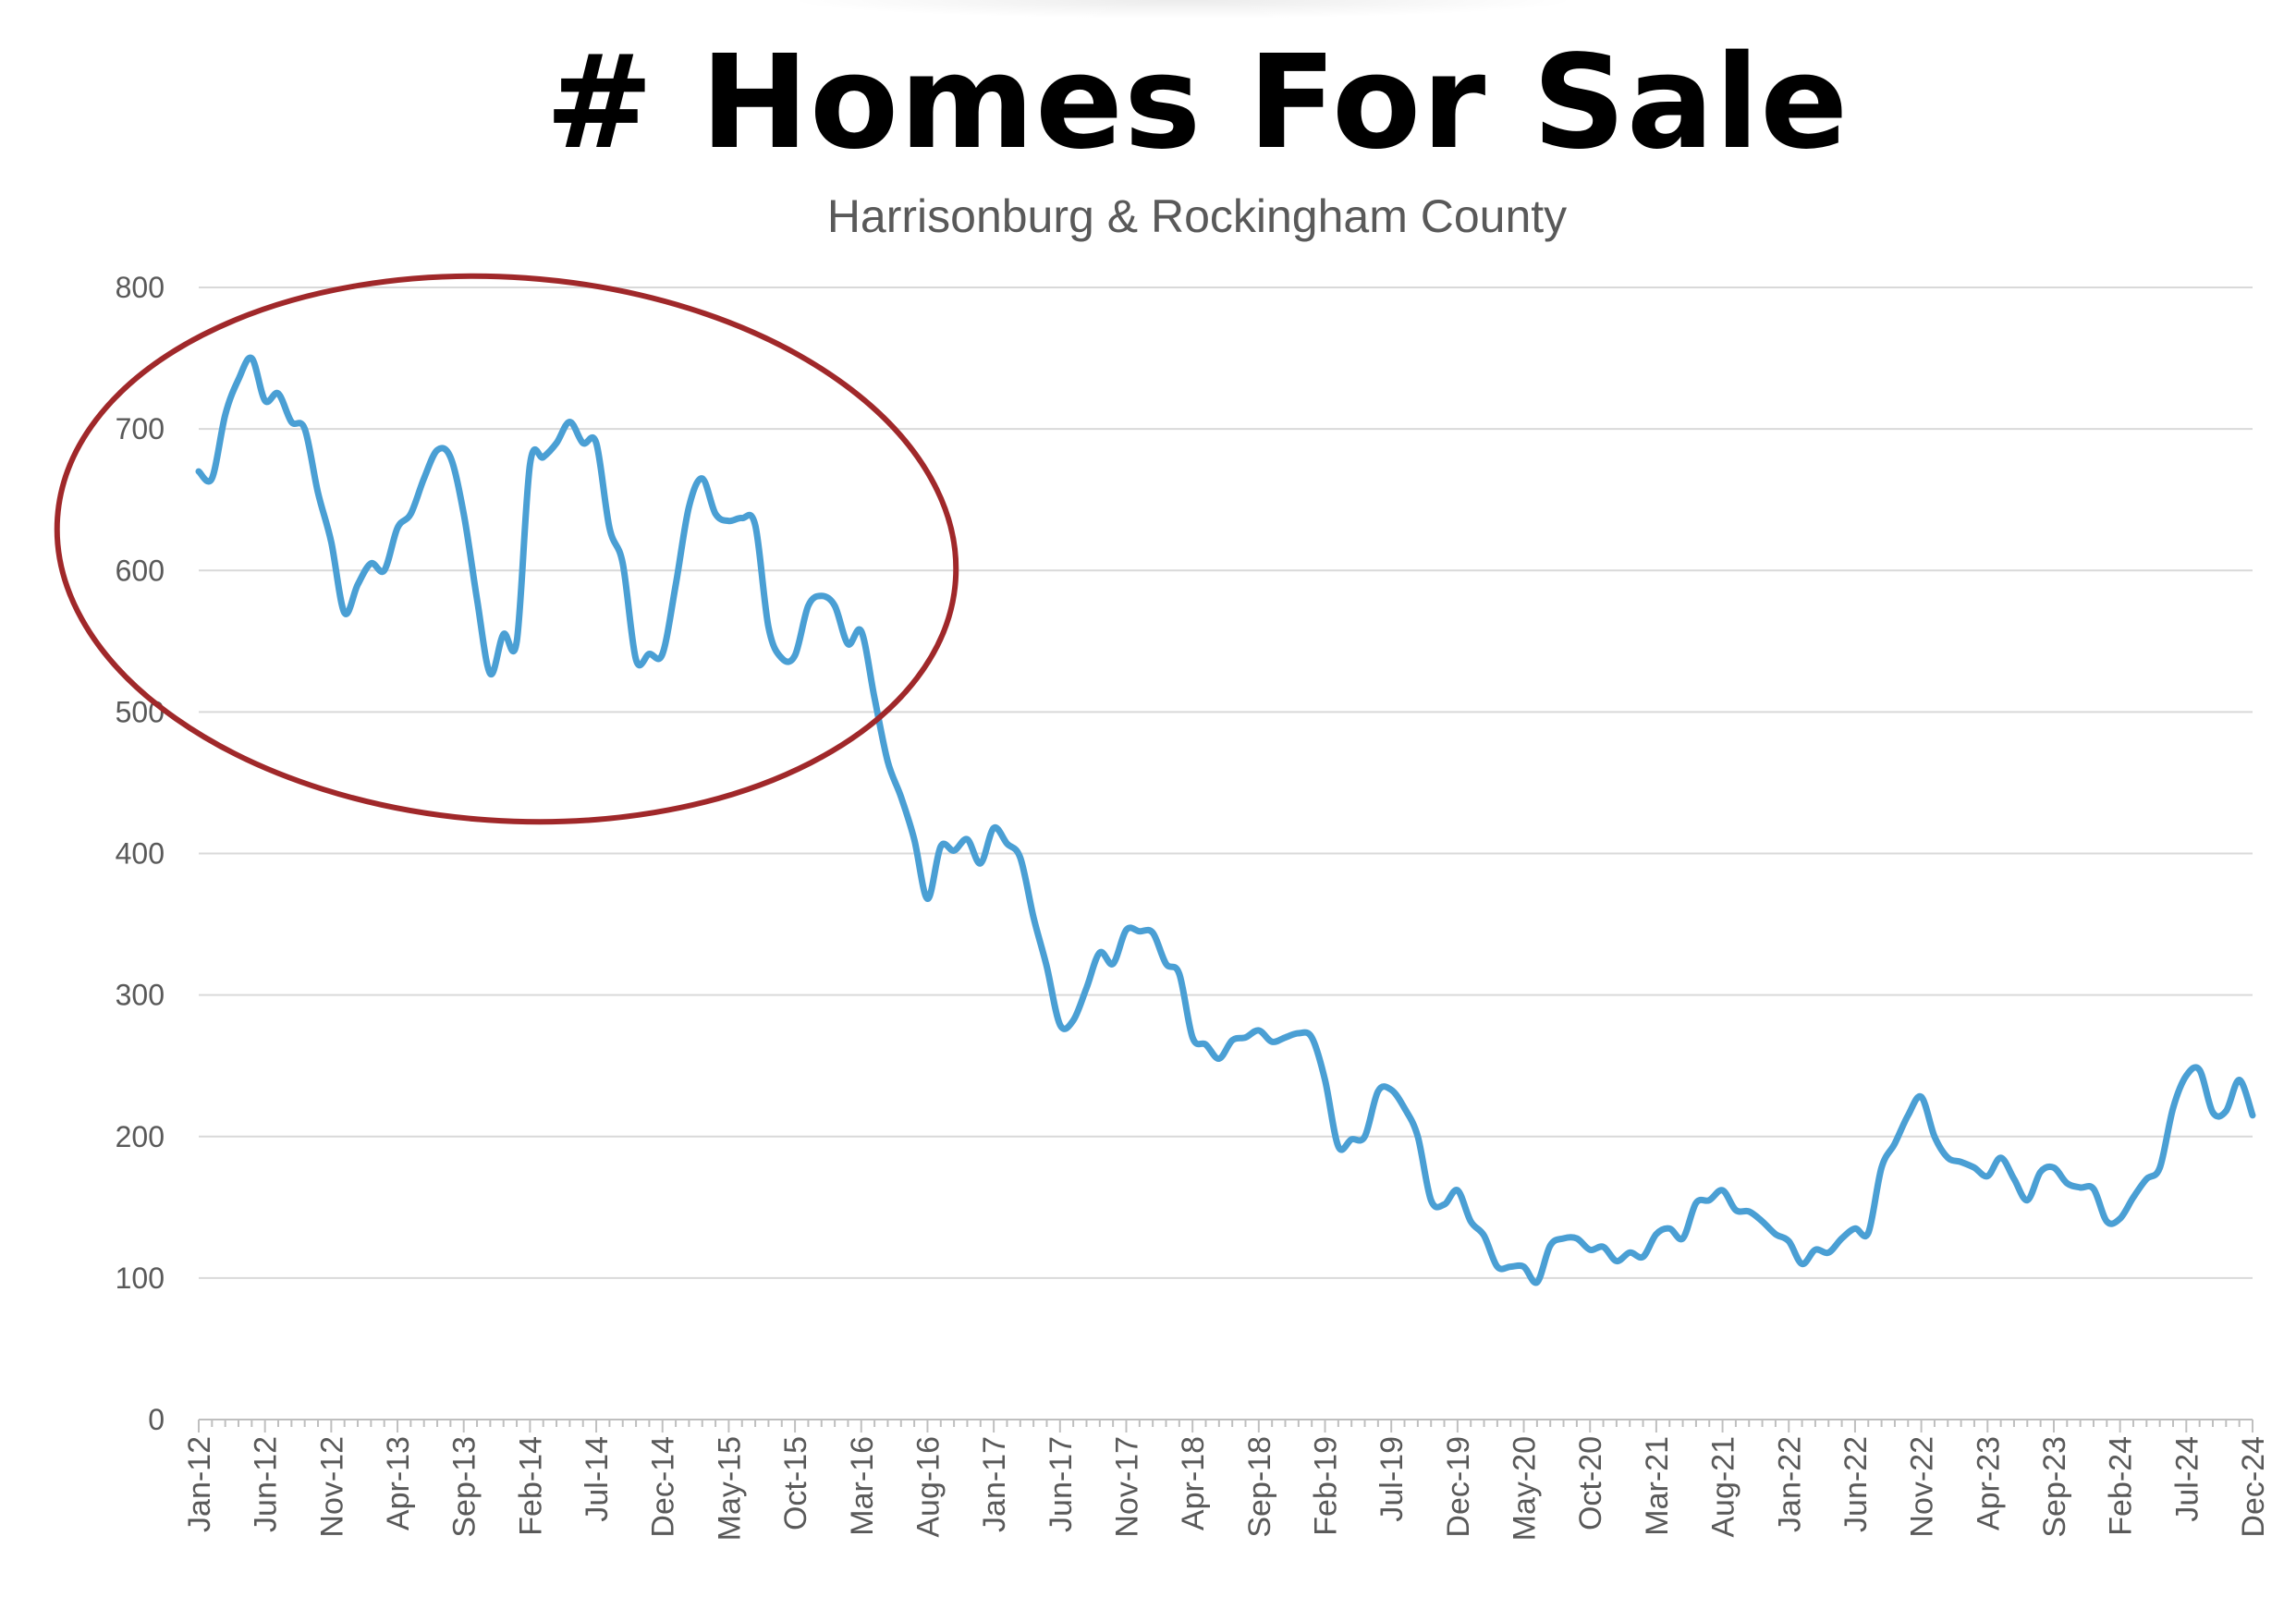  What do you see at coordinates (1790, 1484) in the screenshot?
I see `x-tick-label: Jan-22` at bounding box center [1790, 1484].